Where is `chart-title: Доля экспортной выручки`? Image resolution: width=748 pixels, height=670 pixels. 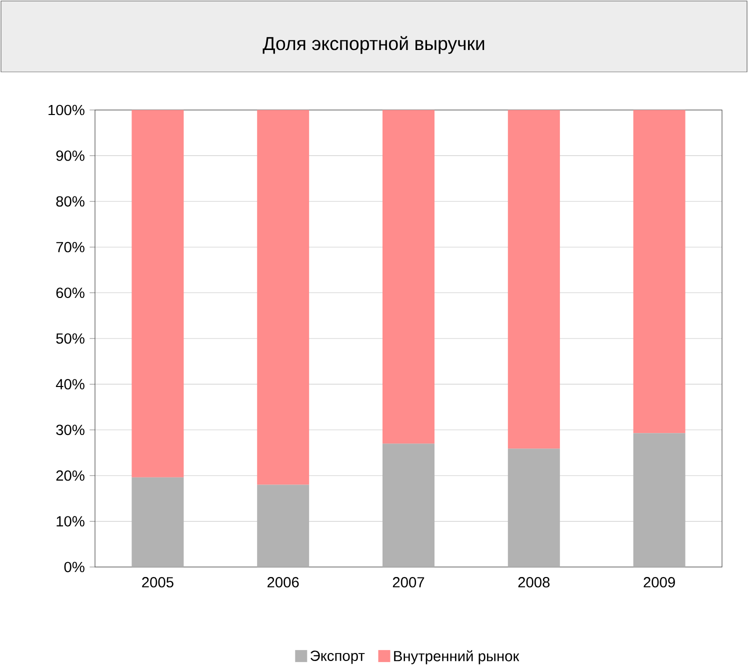 chart-title: Доля экспортной выручки is located at coordinates (373, 45).